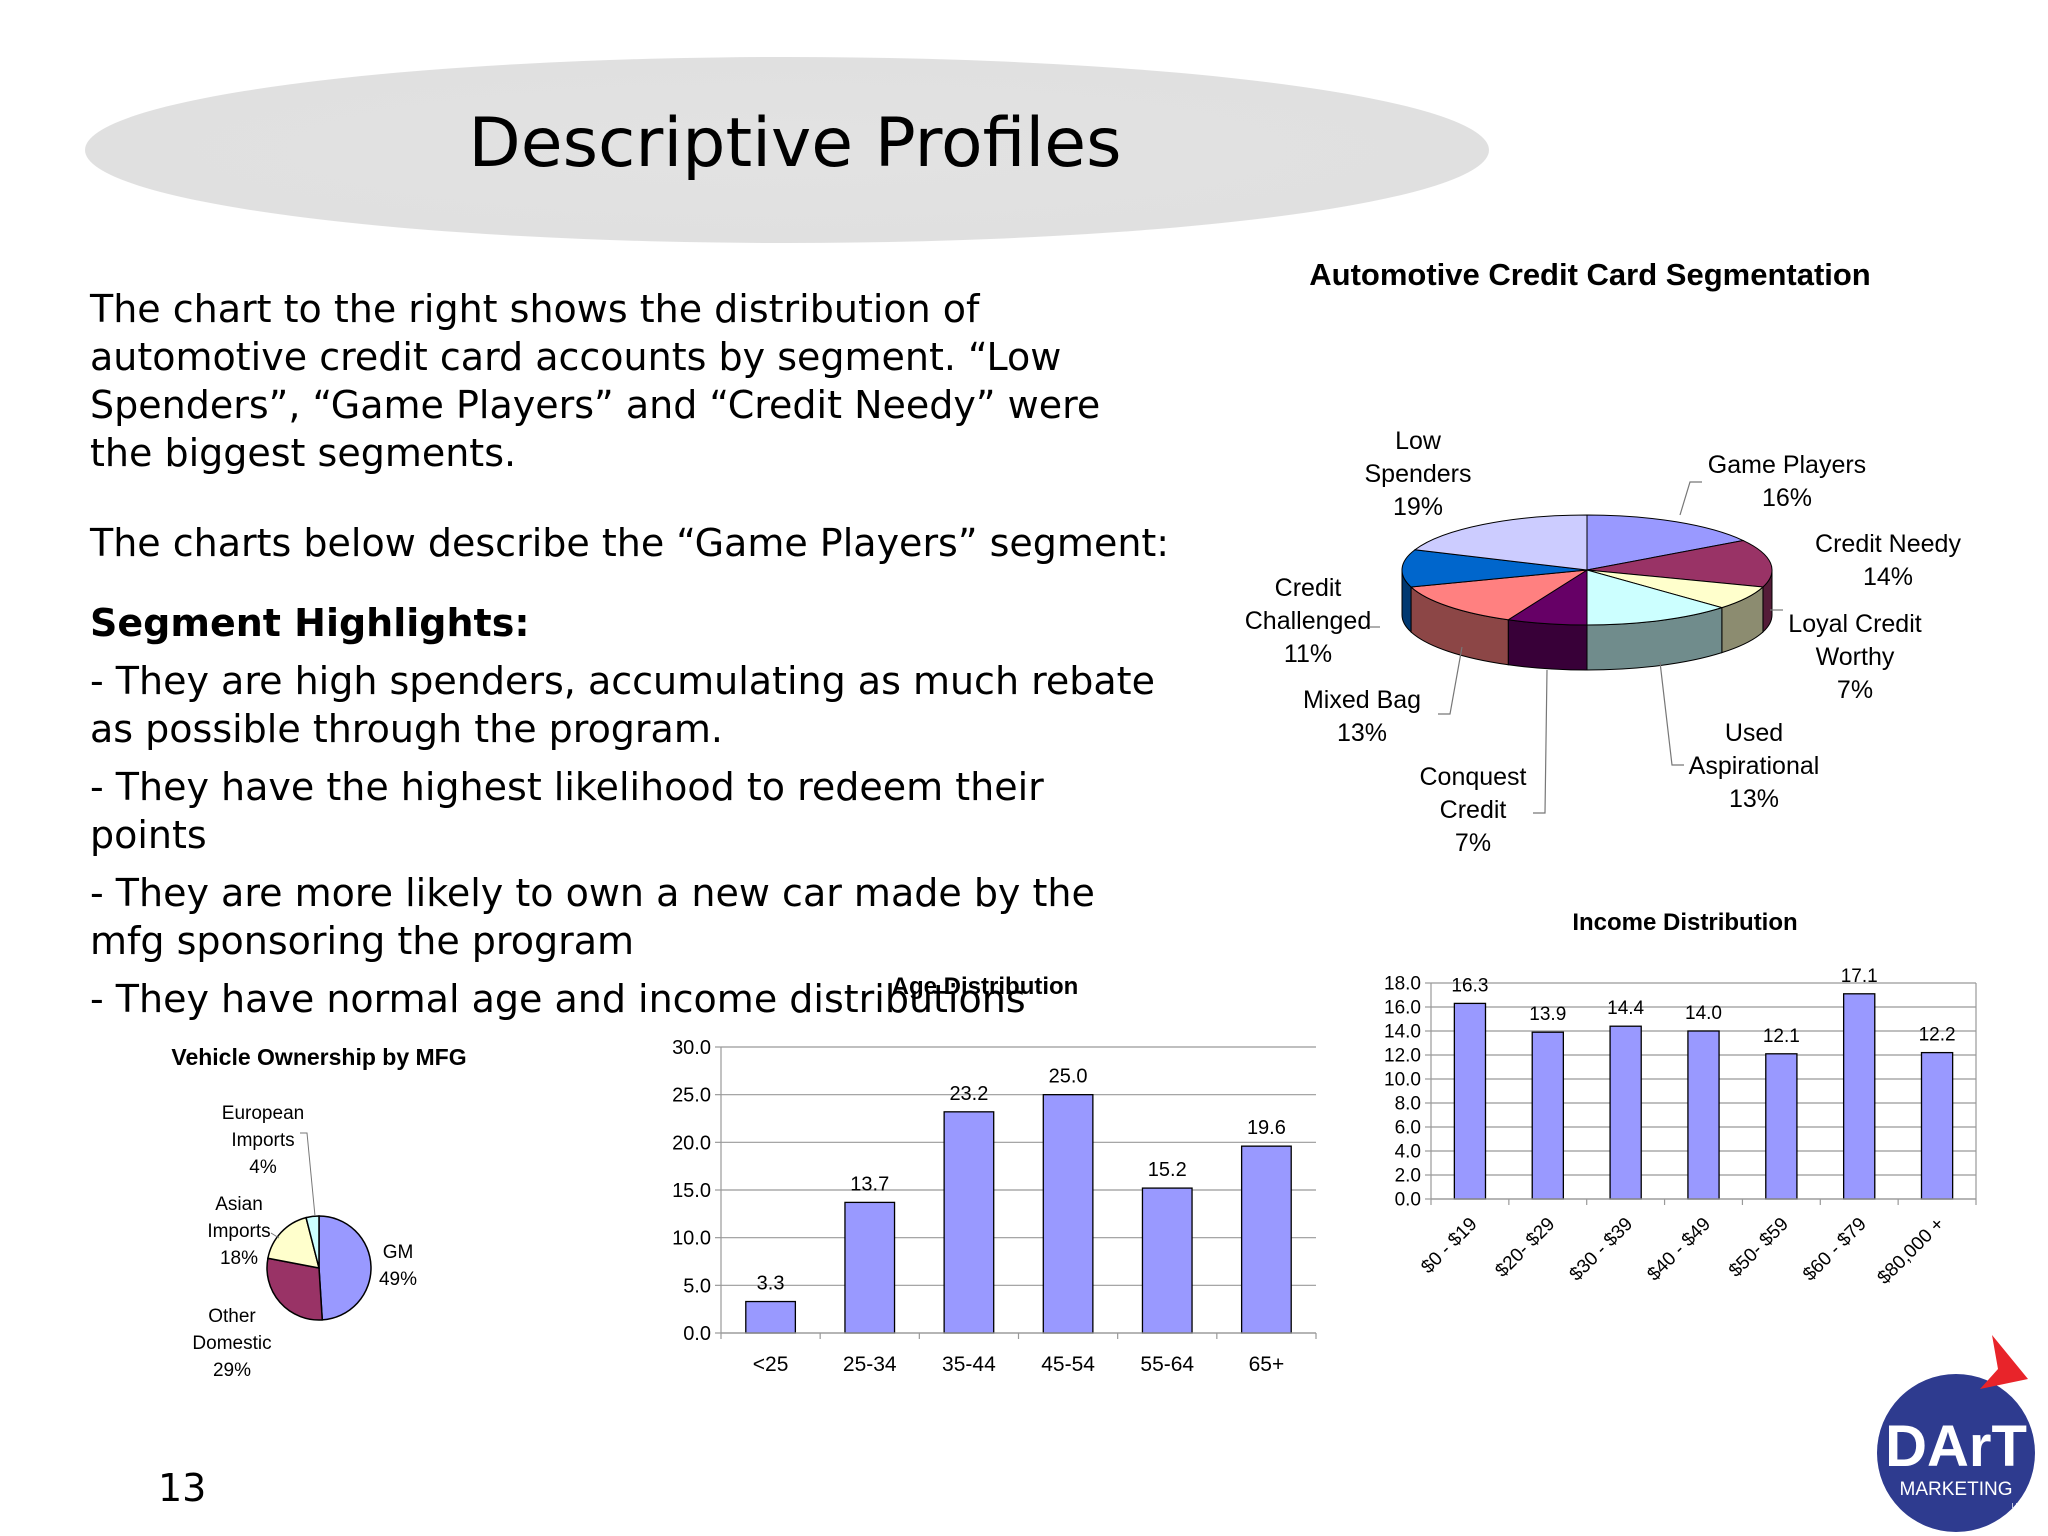 The image size is (2048, 1536). What do you see at coordinates (697, 1286) in the screenshot?
I see `y-tick-label: 5.0` at bounding box center [697, 1286].